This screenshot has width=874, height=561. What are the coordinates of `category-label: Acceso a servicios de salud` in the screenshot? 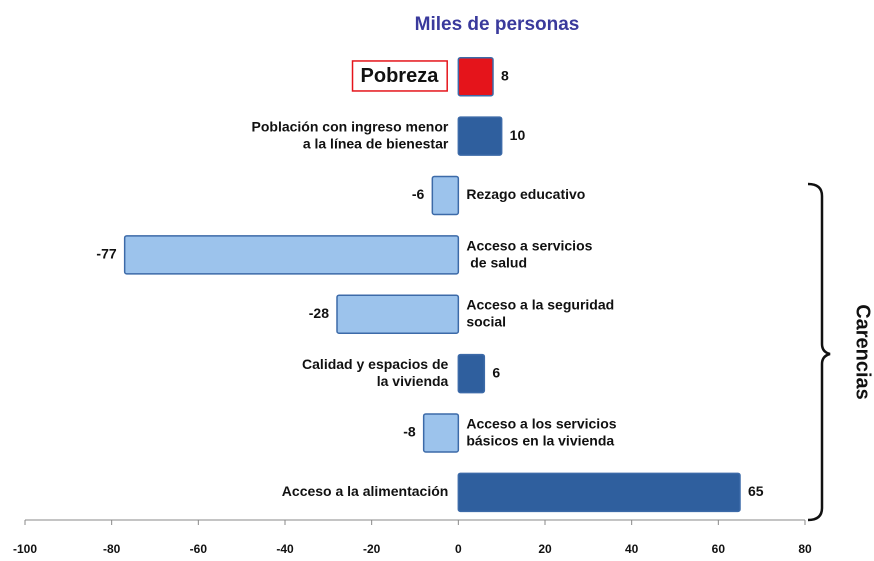 It's located at (529, 253).